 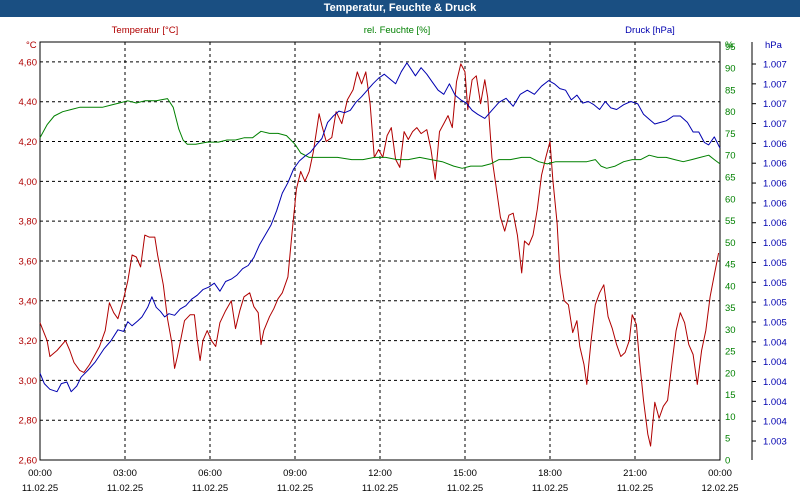 What do you see at coordinates (550, 473) in the screenshot?
I see `x-tick-time: 18:00` at bounding box center [550, 473].